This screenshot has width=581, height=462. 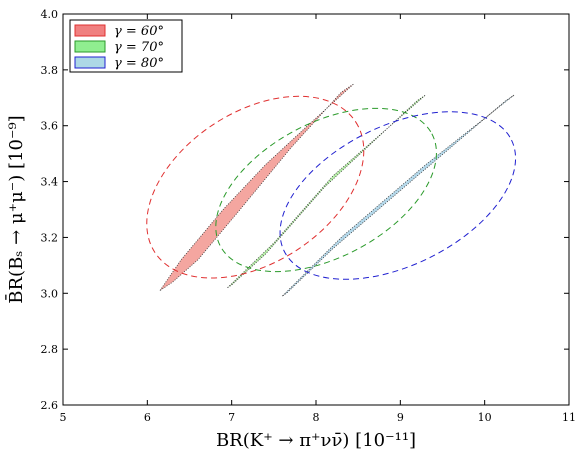 I want to click on x-tick-label: 6, so click(x=147, y=417).